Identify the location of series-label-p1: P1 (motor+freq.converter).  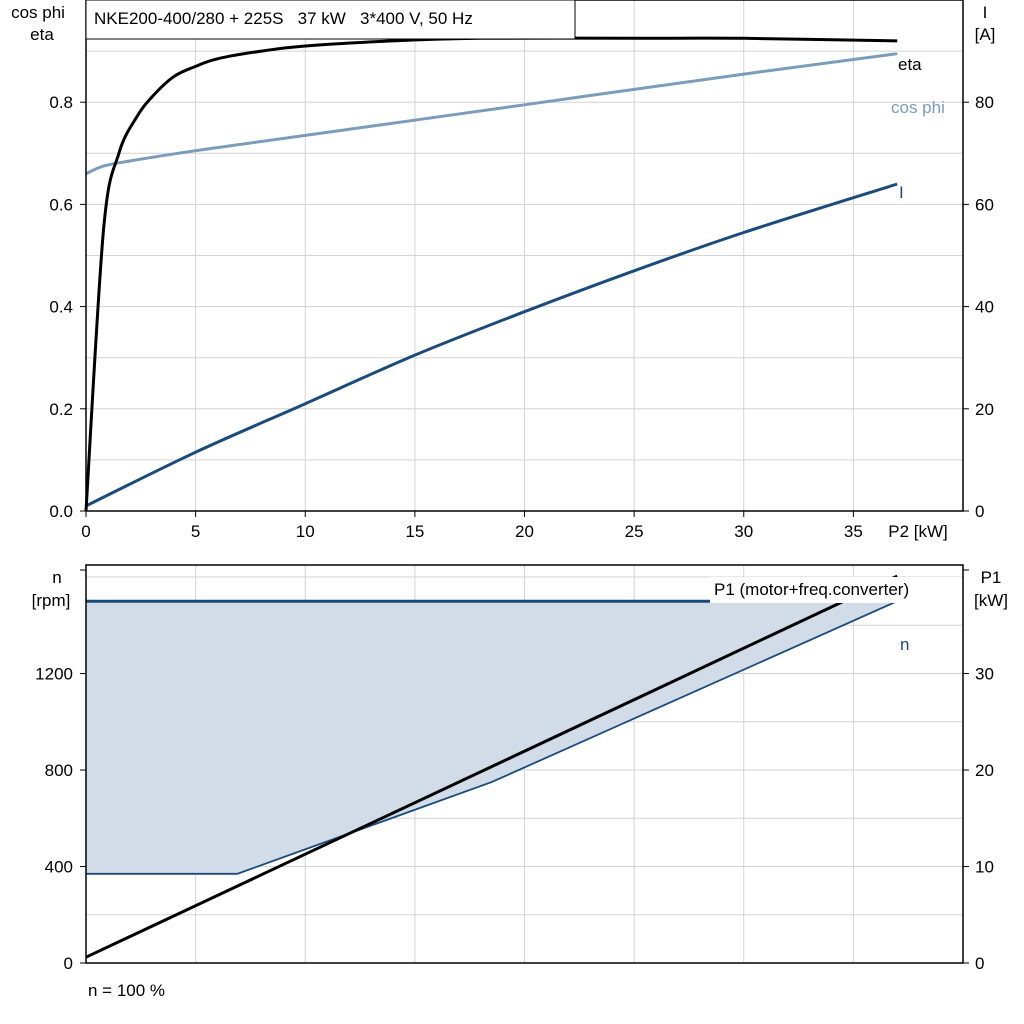
(811, 589).